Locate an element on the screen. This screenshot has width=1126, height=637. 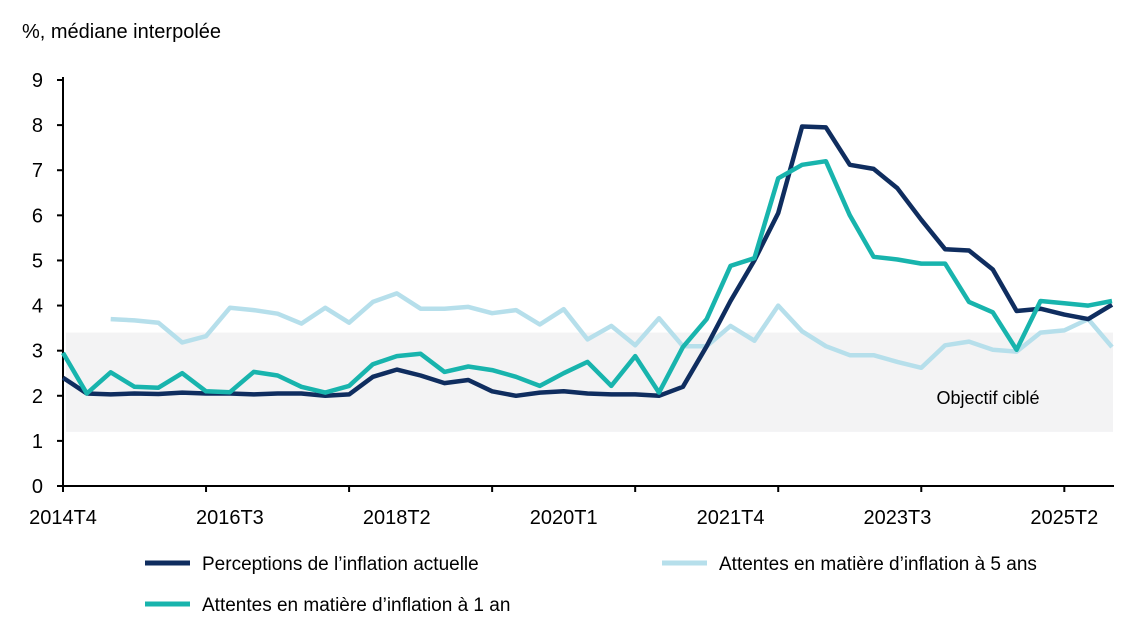
y-tick-label: 3 is located at coordinates (37, 352).